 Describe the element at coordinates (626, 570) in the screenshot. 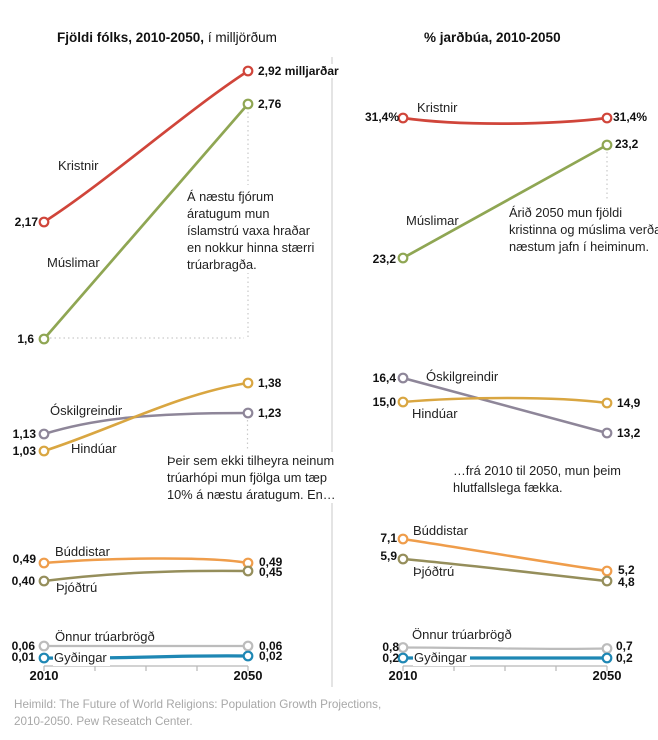

I see `value-buddistar-2050-right: 5,2` at that location.